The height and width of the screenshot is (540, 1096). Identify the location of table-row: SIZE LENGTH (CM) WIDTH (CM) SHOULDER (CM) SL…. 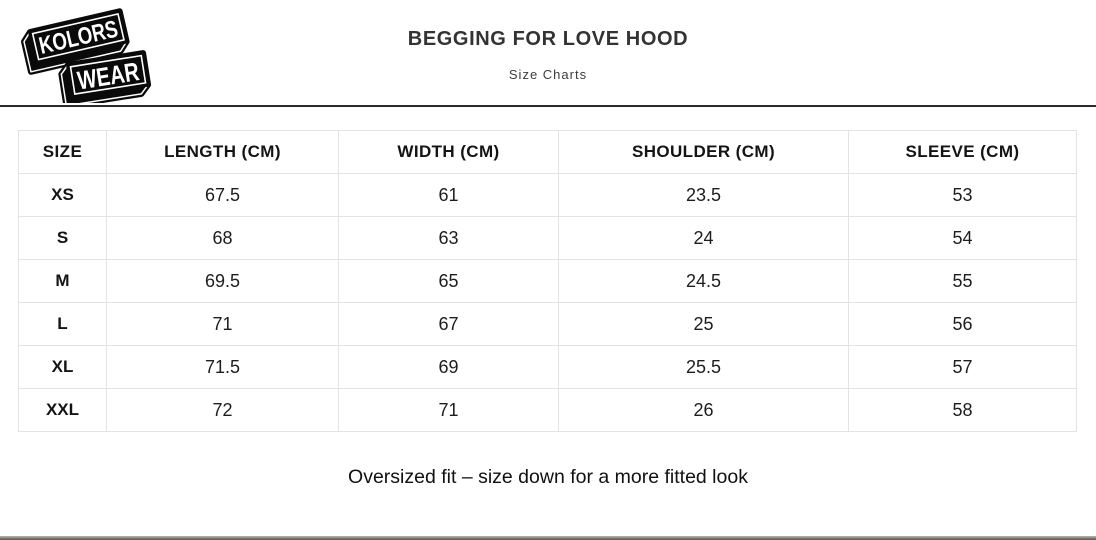
(547, 152).